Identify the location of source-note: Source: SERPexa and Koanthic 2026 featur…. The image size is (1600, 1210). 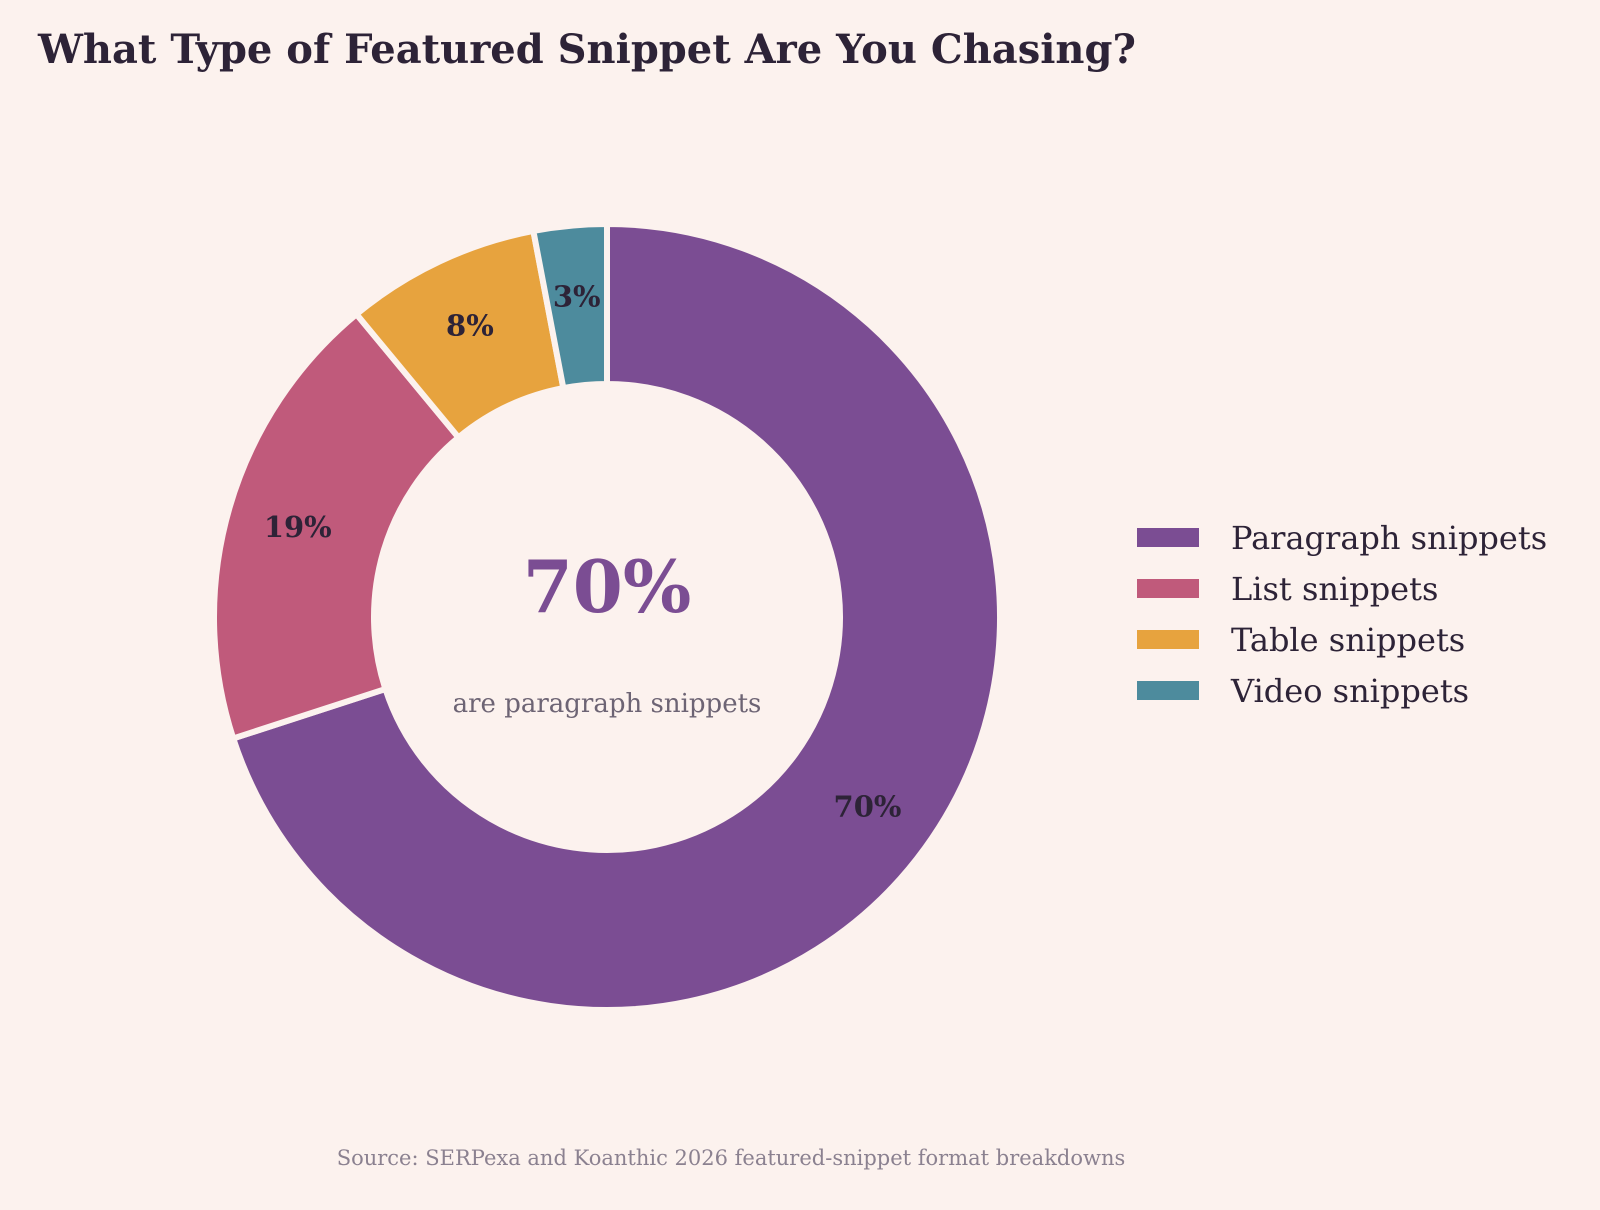
(731, 1158).